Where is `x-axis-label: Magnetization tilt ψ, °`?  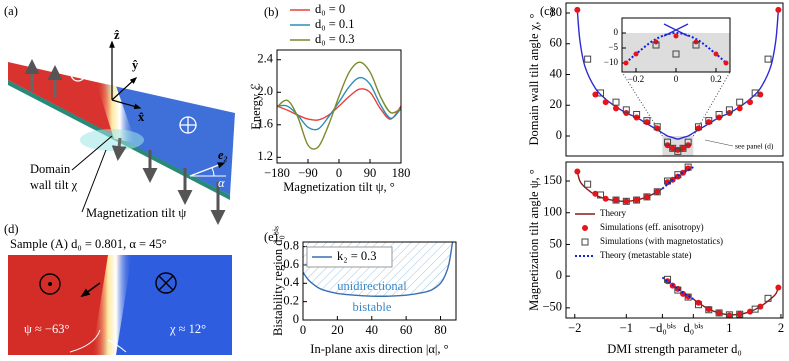
x-axis-label: Magnetization tilt ψ, ° is located at coordinates (338, 187).